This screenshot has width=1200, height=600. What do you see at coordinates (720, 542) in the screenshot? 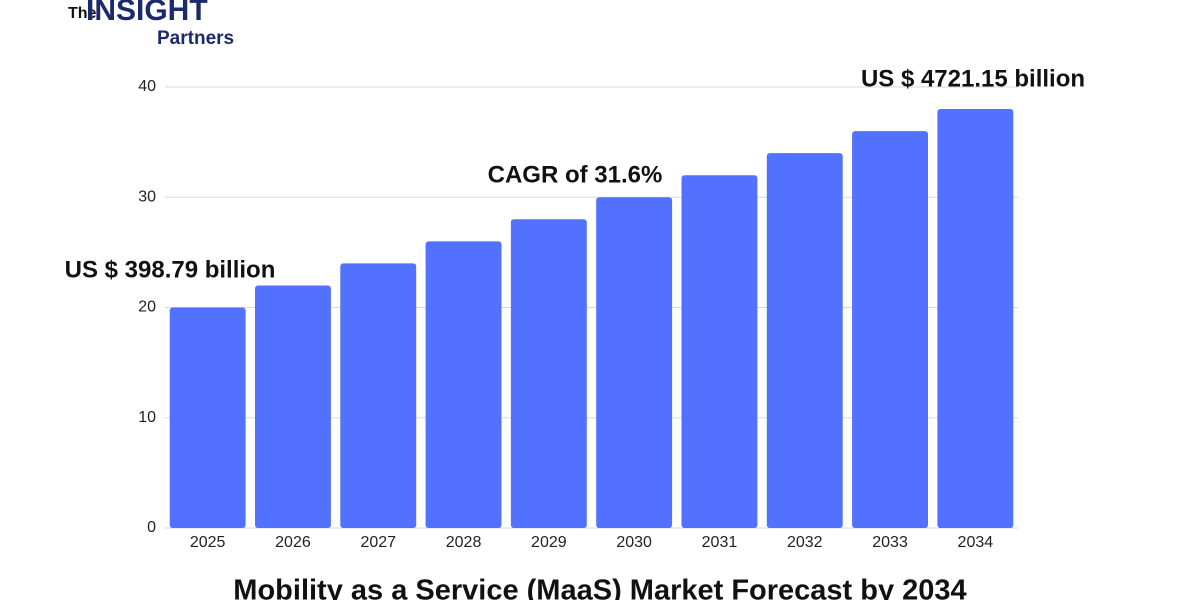
I see `x-tick-label: 2031` at bounding box center [720, 542].